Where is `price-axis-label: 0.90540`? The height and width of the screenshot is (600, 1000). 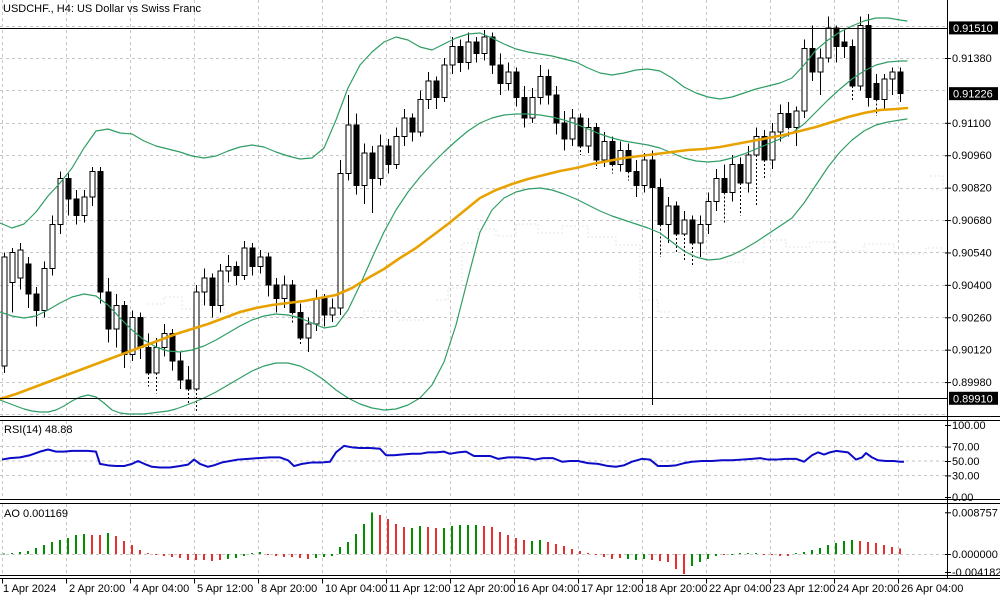
price-axis-label: 0.90540 is located at coordinates (972, 253).